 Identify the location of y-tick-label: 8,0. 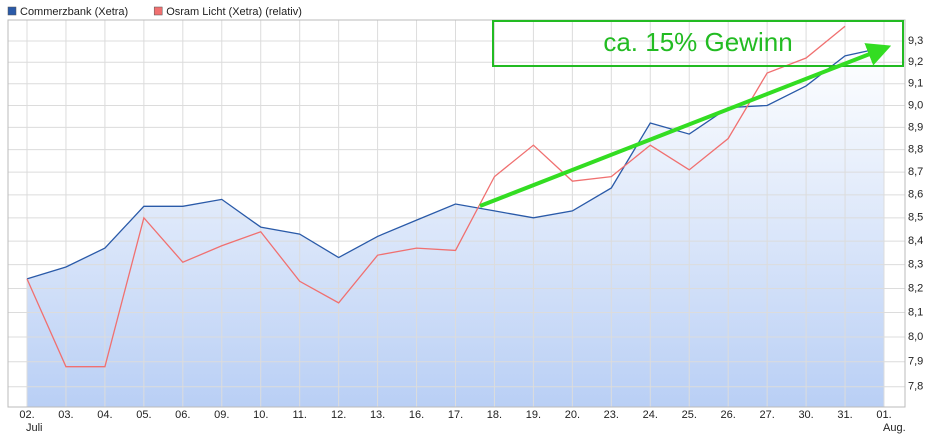
(915, 337).